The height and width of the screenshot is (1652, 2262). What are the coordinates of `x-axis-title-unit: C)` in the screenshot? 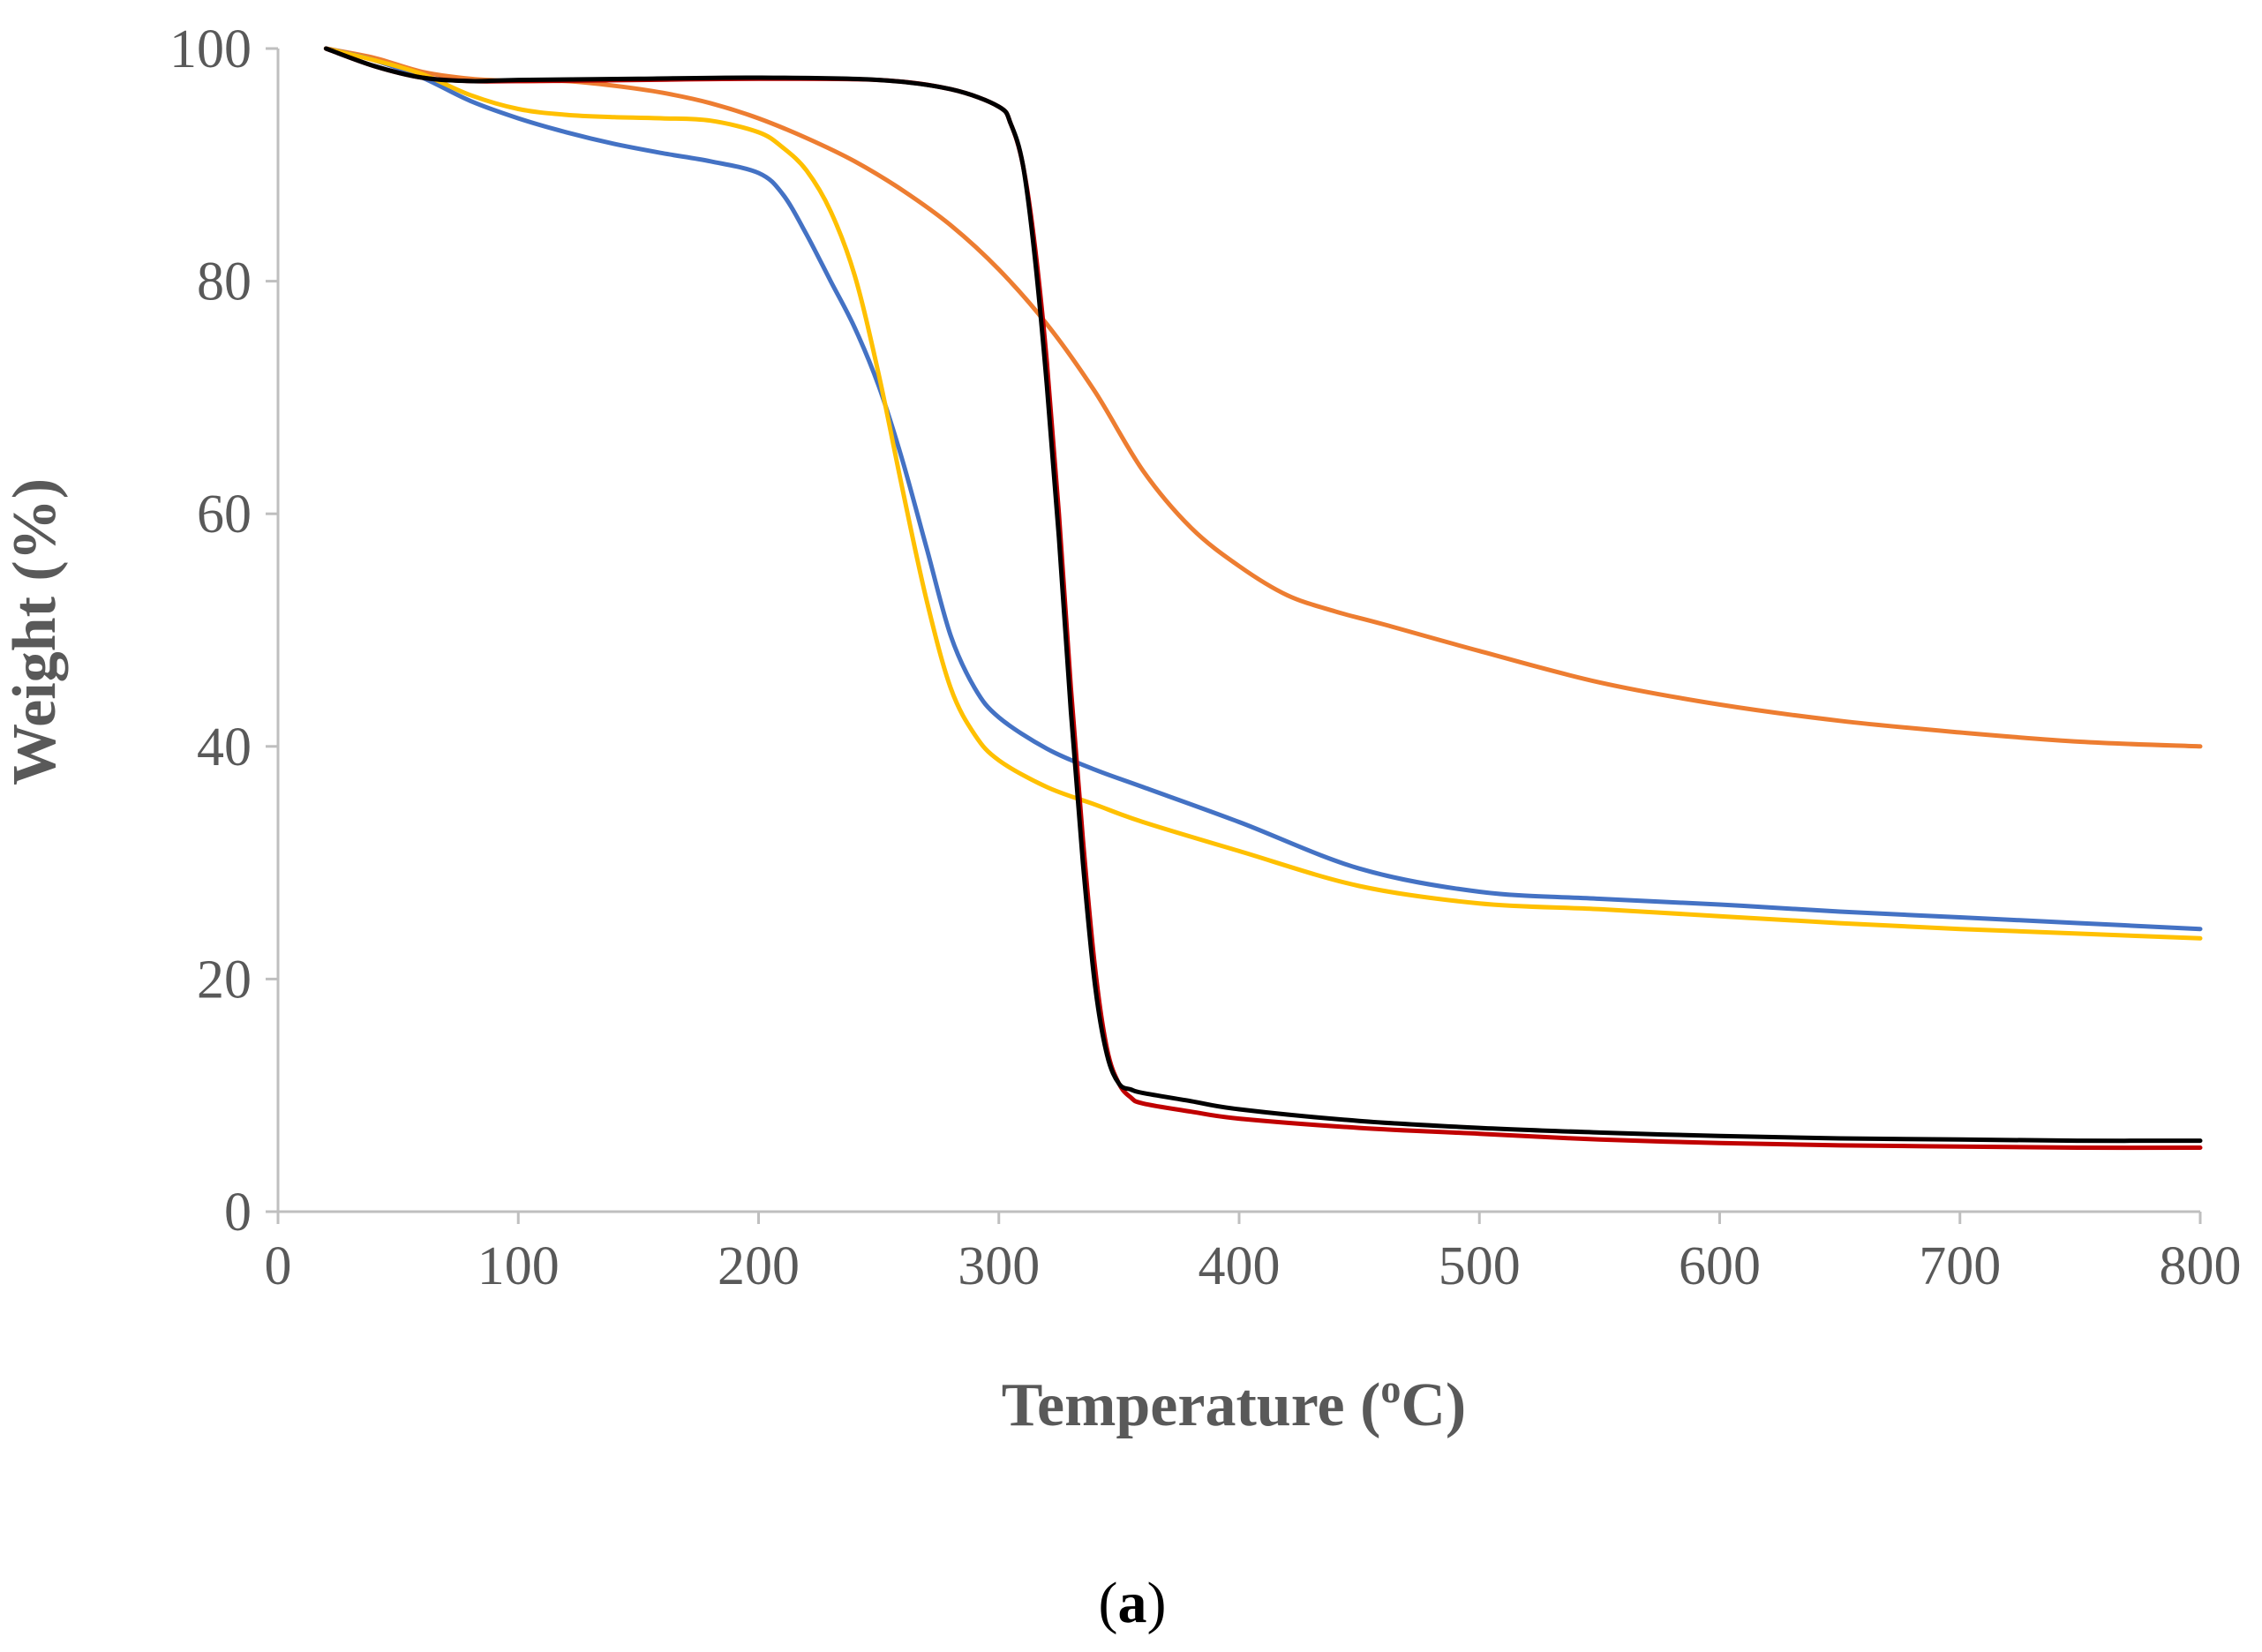 It's located at (1433, 1405).